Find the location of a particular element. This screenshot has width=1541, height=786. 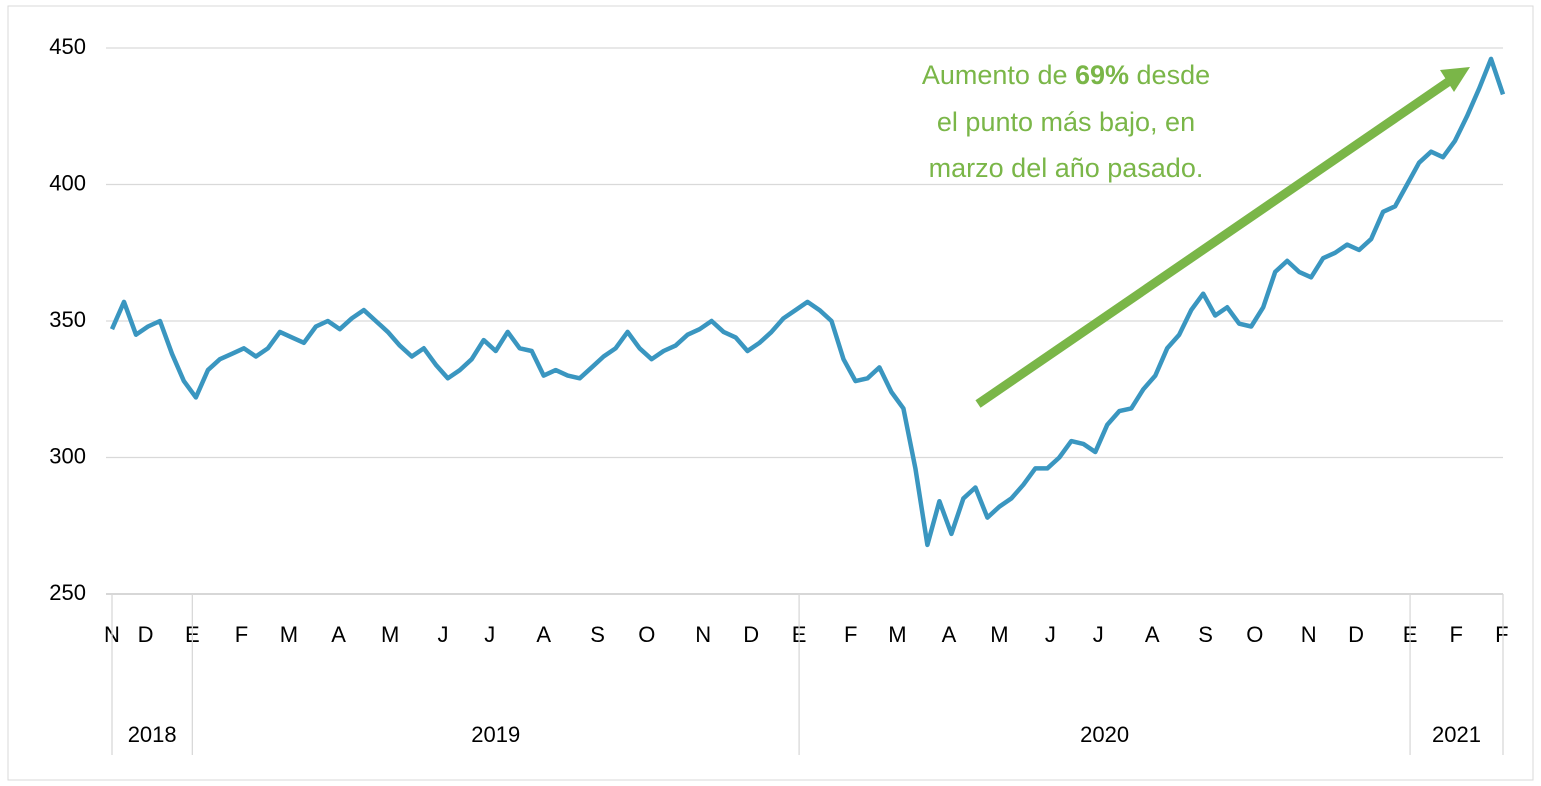

annotation-arrow is located at coordinates (1213, 243).